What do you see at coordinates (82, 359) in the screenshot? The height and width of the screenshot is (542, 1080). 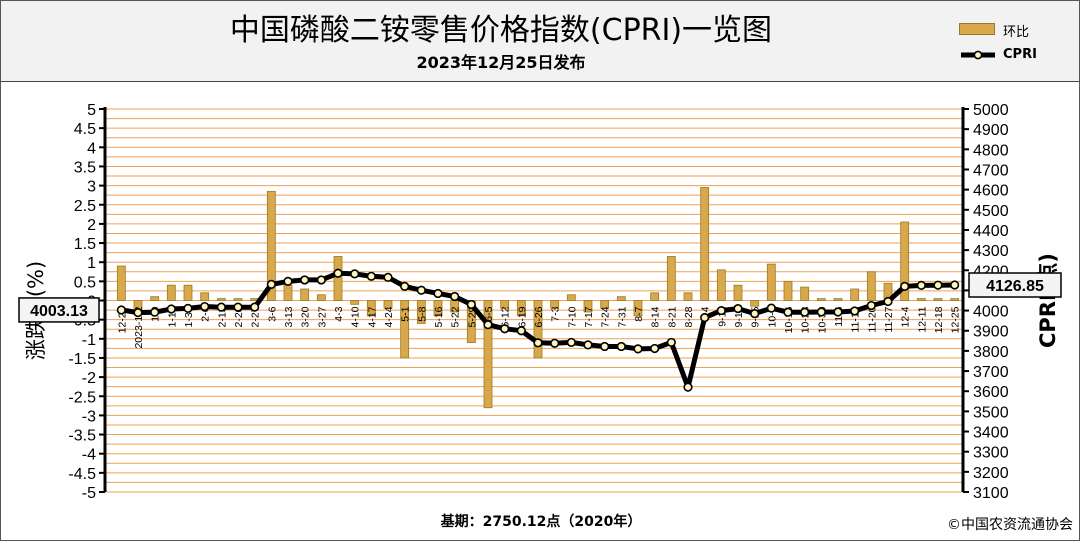 I see `left-tick-label: -1.5` at bounding box center [82, 359].